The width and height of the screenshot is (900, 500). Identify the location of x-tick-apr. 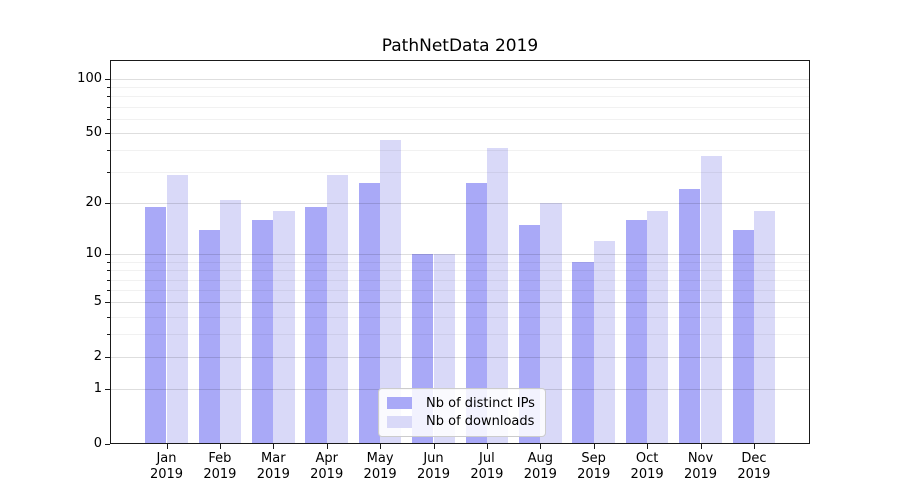
(327, 446).